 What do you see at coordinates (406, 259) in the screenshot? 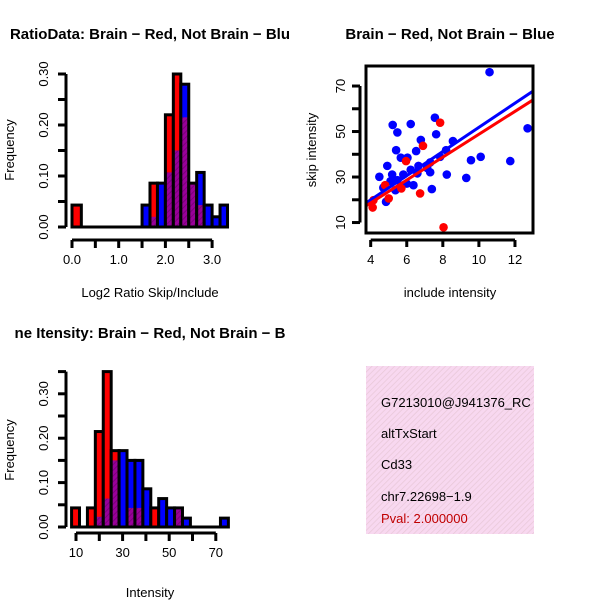
I see `x-tick-label: 6` at bounding box center [406, 259].